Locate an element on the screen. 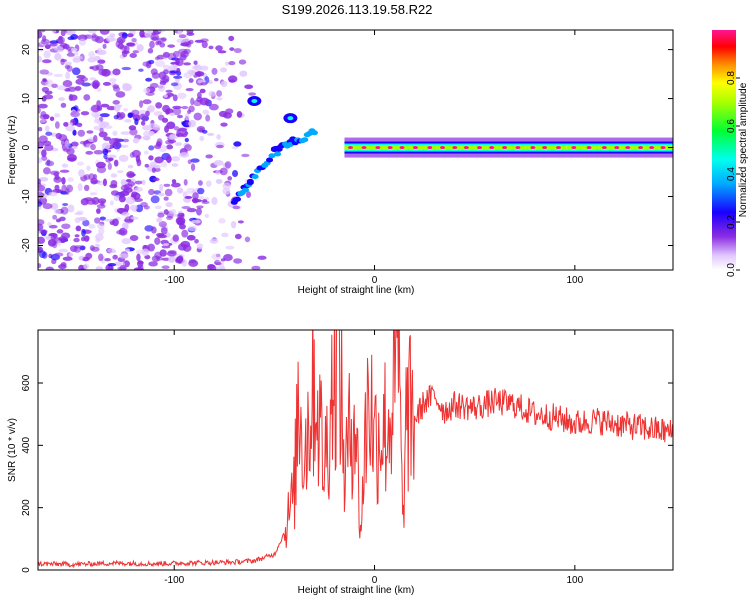 This screenshot has height=600, width=750. spectrogram-x-tick-label: 100 is located at coordinates (575, 280).